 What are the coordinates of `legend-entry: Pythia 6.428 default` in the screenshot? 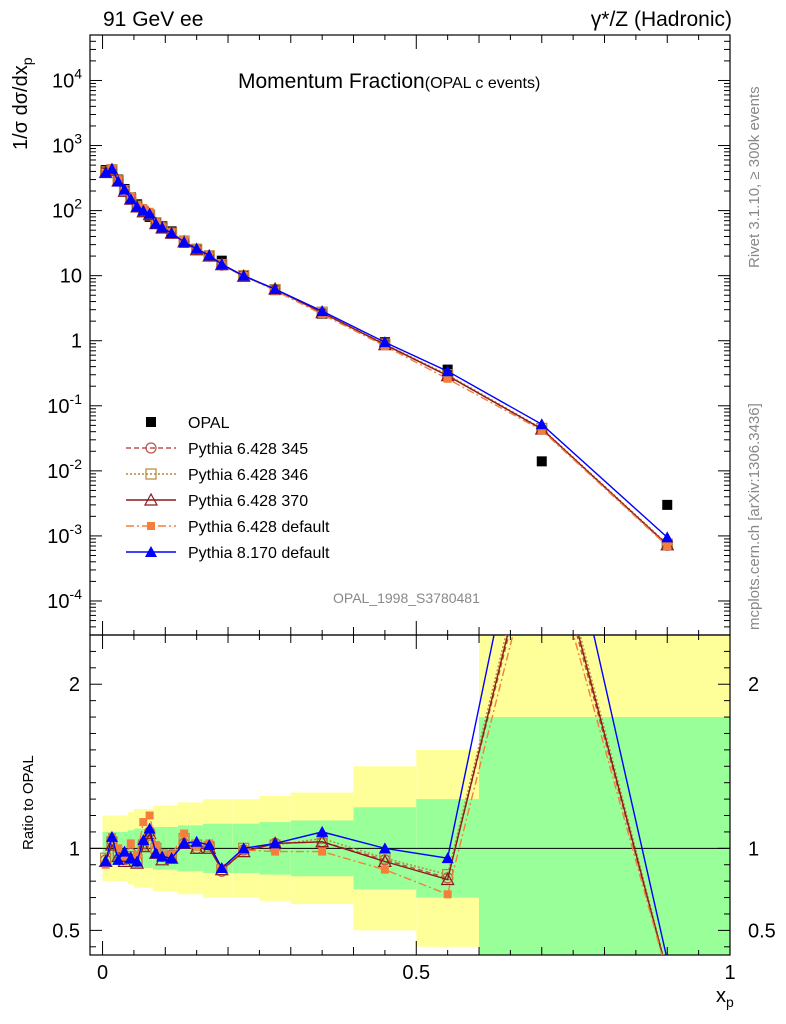 It's located at (228, 527).